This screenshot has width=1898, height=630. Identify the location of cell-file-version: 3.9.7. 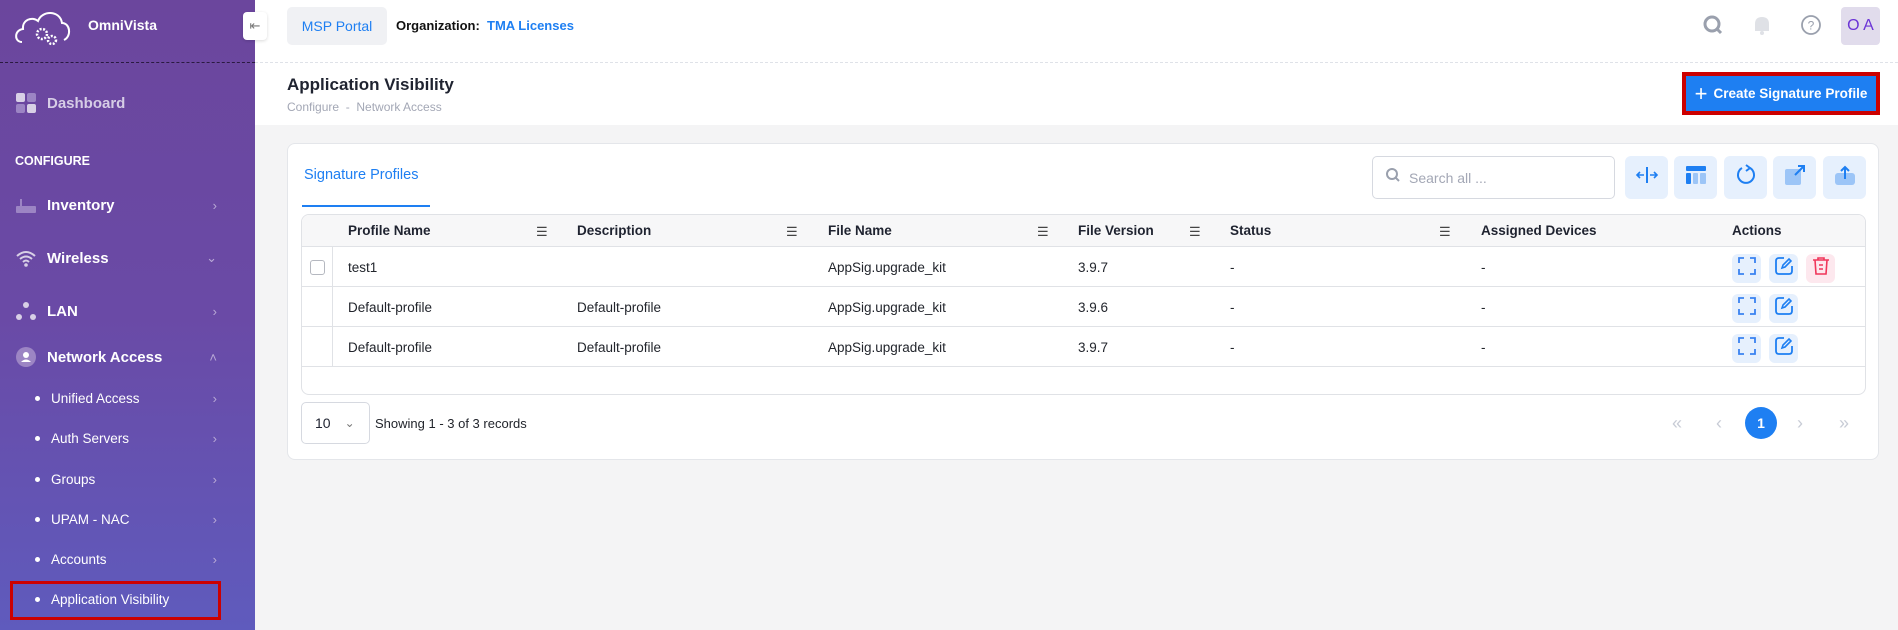
(1093, 347).